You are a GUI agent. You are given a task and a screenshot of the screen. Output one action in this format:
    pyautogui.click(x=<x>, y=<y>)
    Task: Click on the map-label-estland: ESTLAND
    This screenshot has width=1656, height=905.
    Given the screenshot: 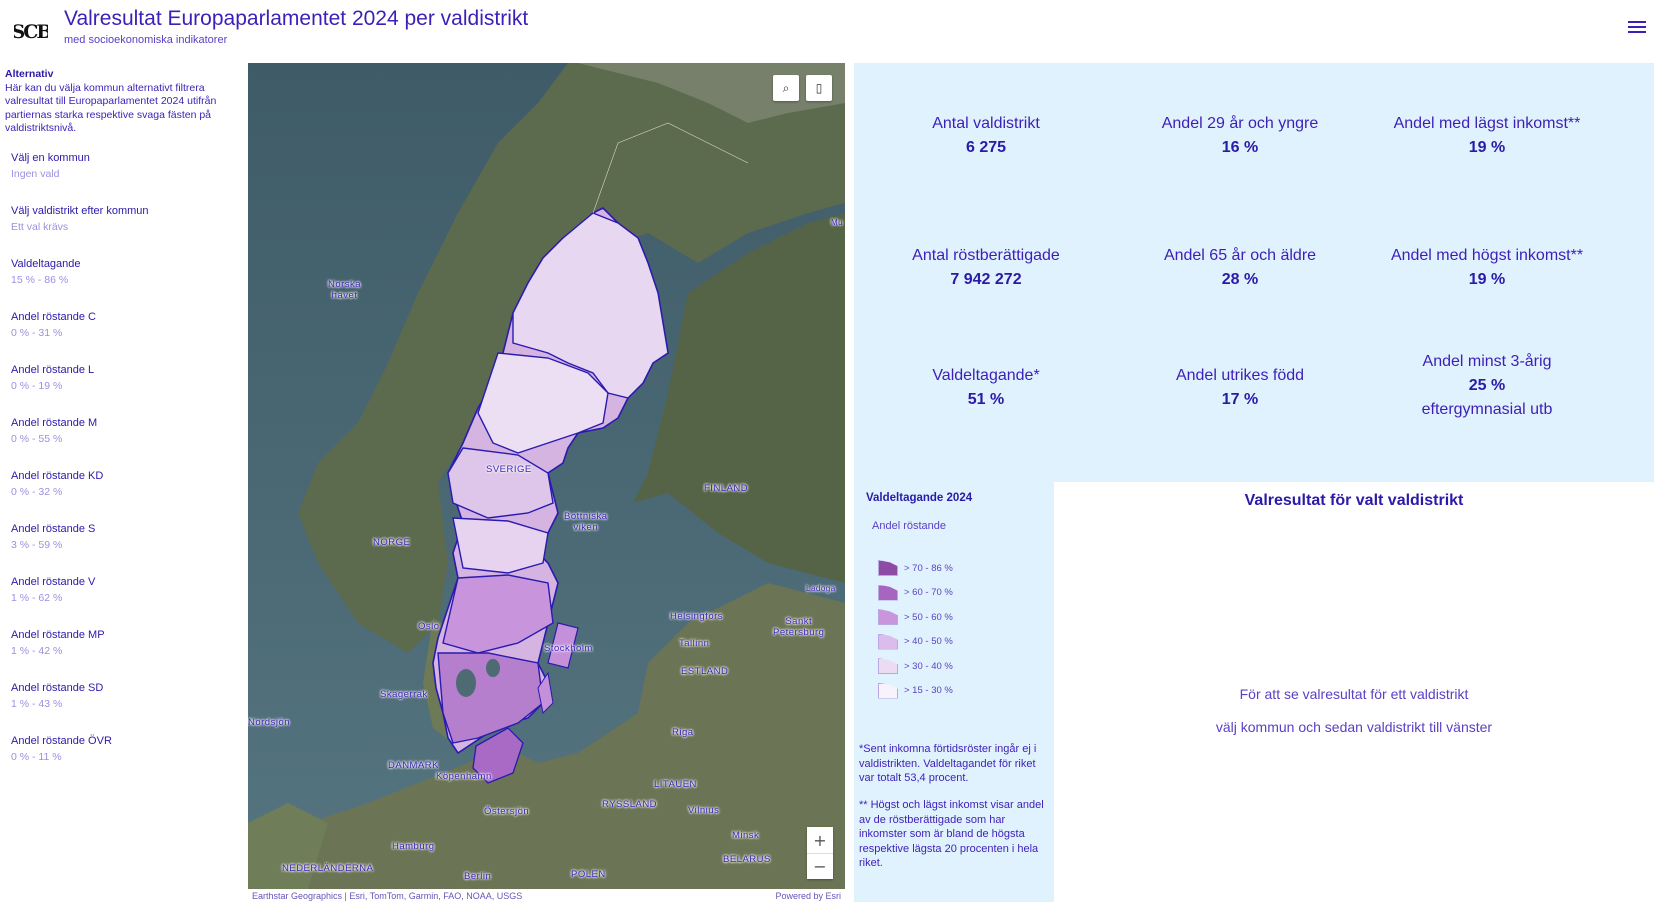 What is the action you would take?
    pyautogui.click(x=705, y=671)
    